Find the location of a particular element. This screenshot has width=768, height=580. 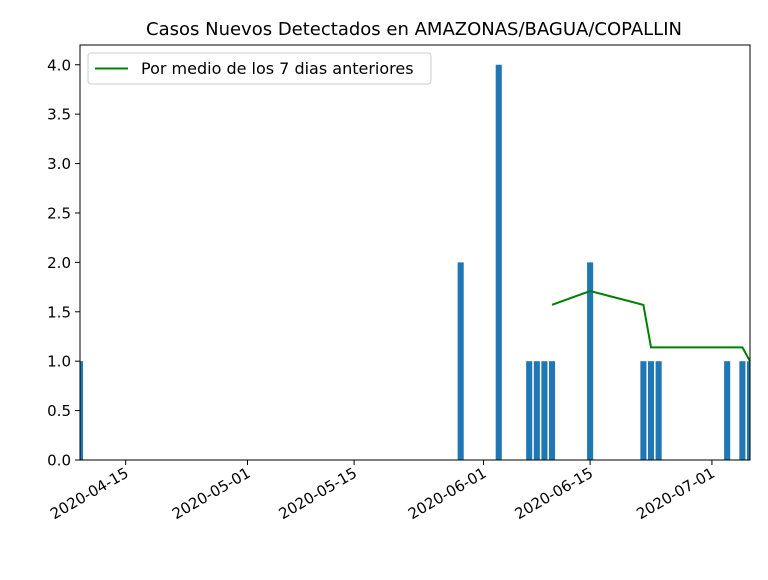

x-tick-label: 2020-05-01 is located at coordinates (211, 493).